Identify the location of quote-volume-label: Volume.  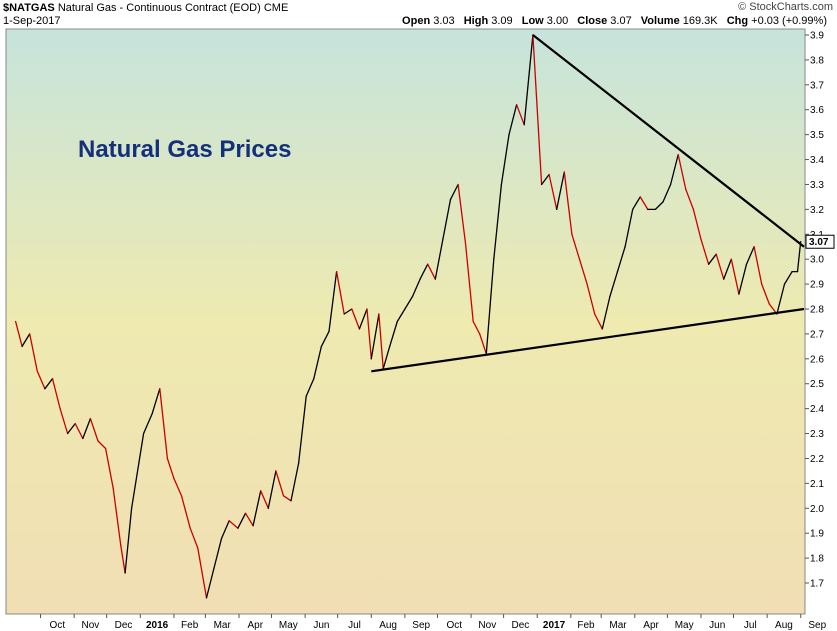
(660, 21).